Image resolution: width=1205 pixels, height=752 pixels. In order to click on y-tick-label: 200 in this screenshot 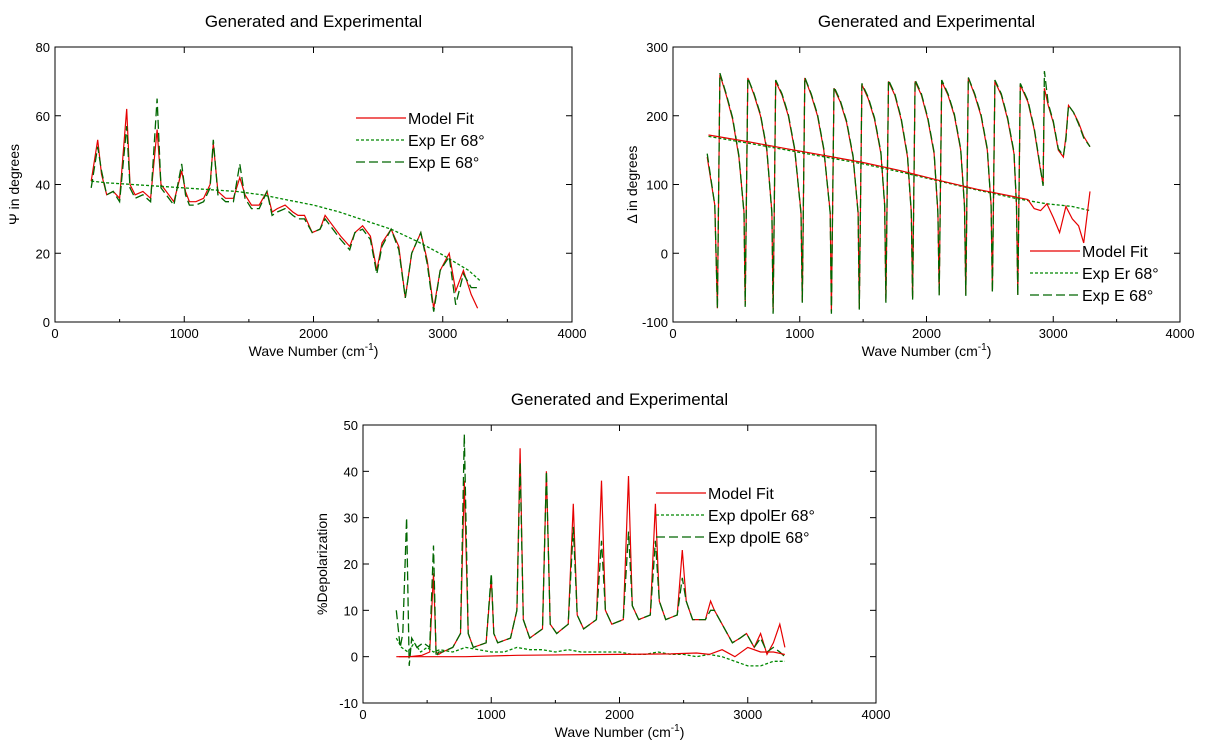, I will do `click(657, 116)`.